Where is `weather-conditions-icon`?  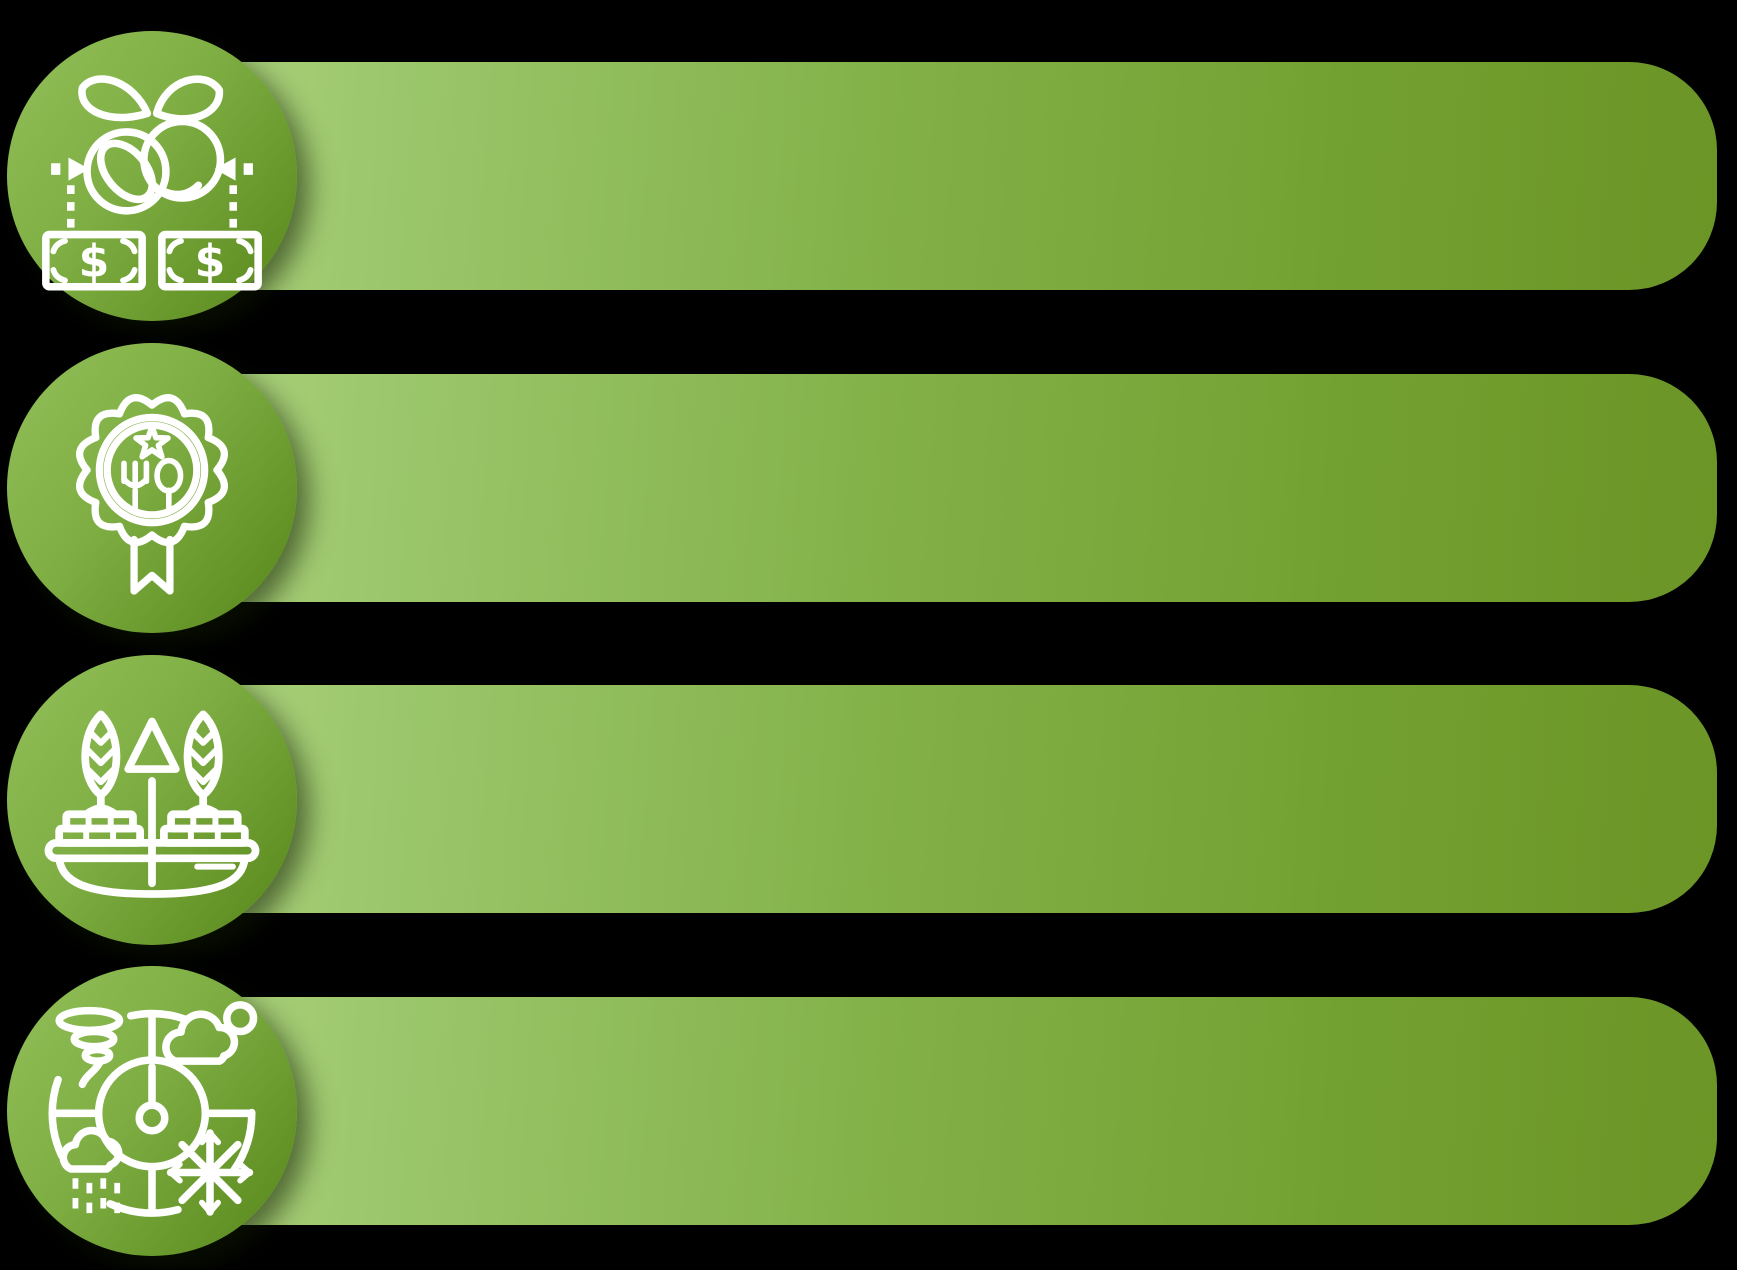 weather-conditions-icon is located at coordinates (153, 1109).